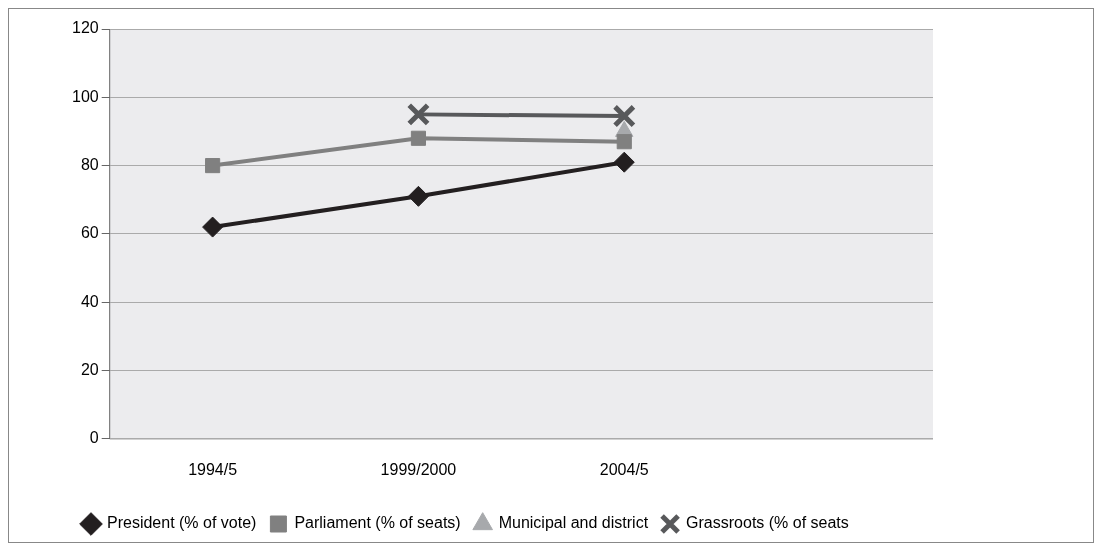 The image size is (1102, 551). I want to click on x-tick-label: 1999/2000, so click(418, 469).